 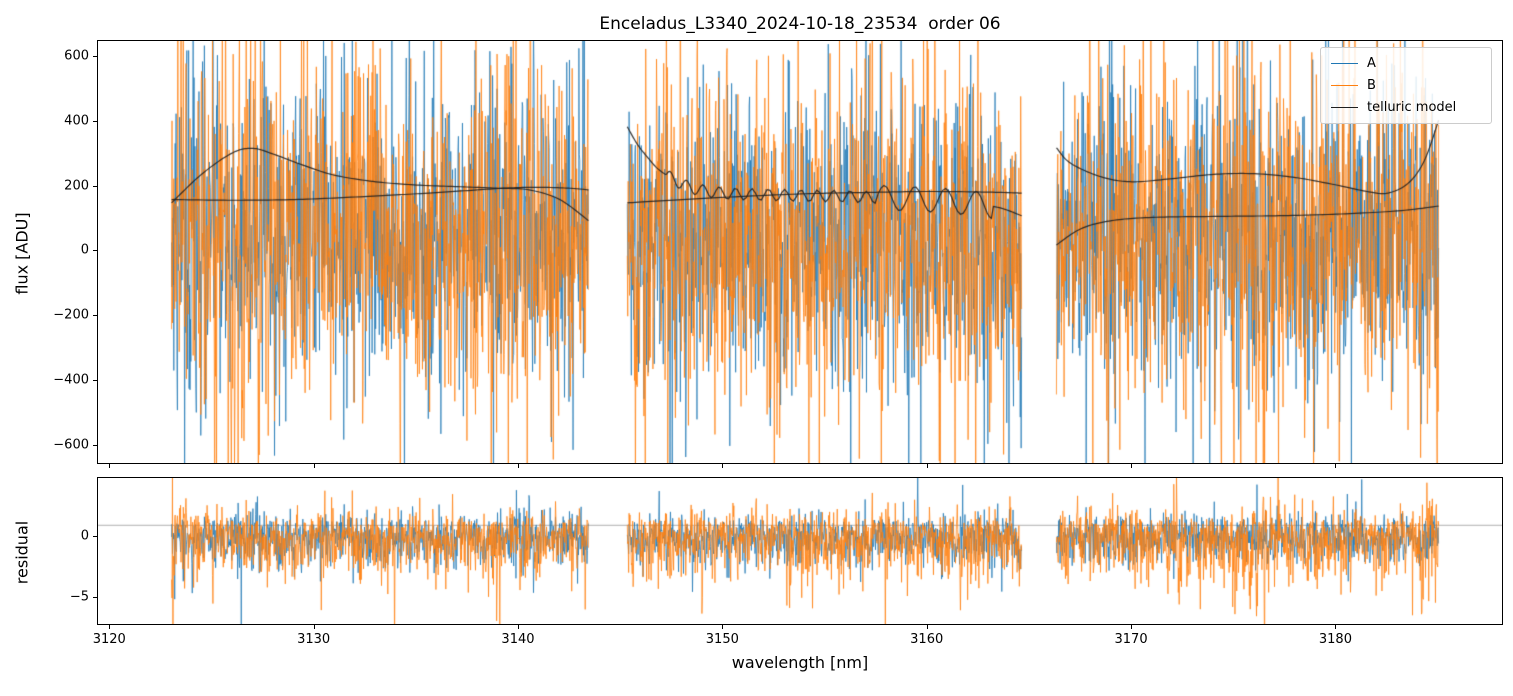 I want to click on x-tick-label: 3170, so click(x=1131, y=639).